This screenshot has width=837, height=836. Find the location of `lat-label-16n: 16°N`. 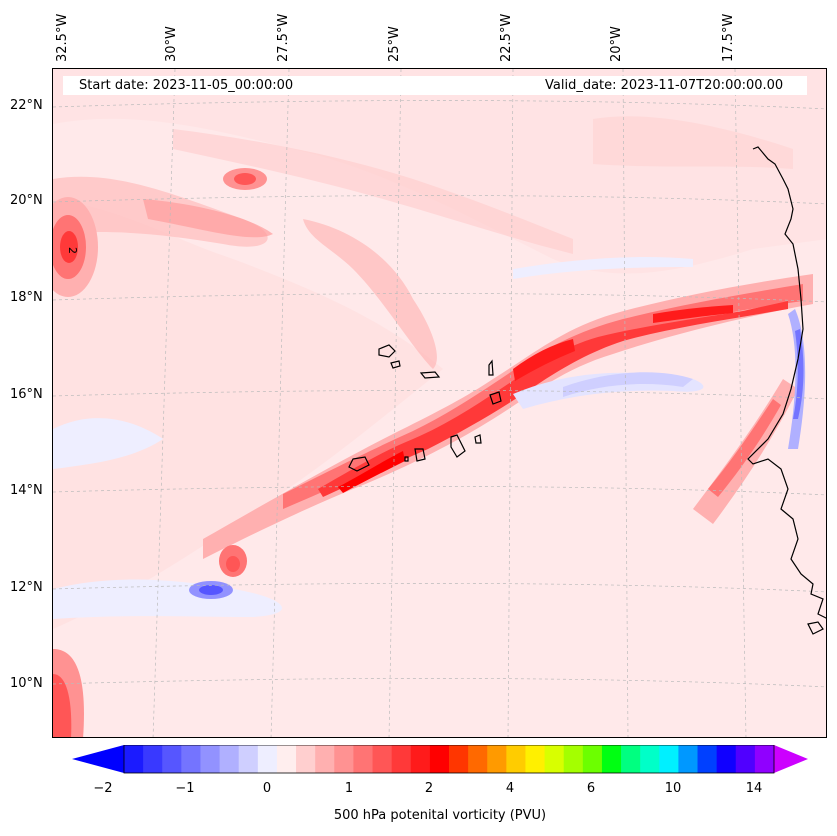

lat-label-16n: 16°N is located at coordinates (26, 394).